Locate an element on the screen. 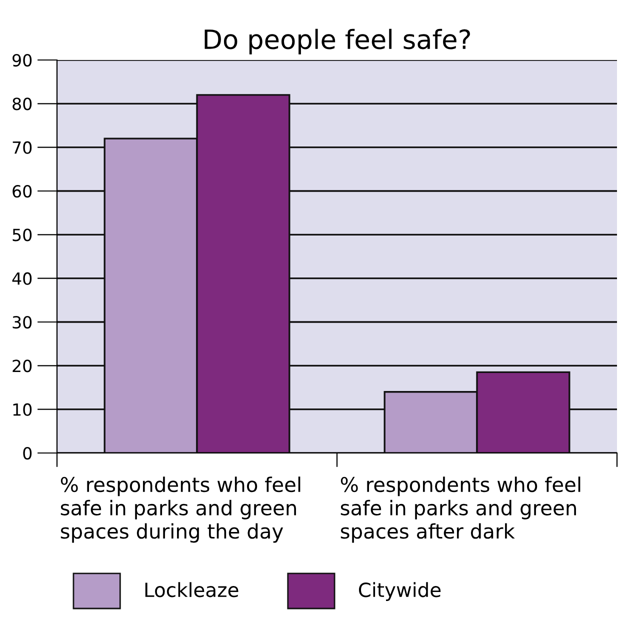  y-tick-label: 30 is located at coordinates (22, 322).